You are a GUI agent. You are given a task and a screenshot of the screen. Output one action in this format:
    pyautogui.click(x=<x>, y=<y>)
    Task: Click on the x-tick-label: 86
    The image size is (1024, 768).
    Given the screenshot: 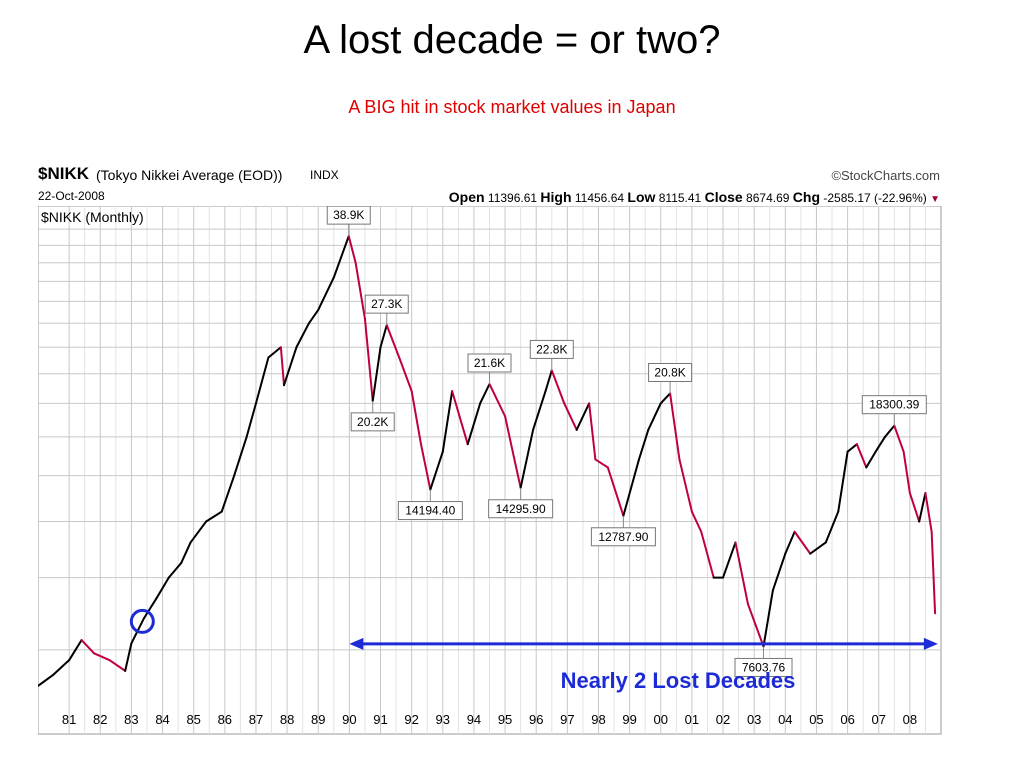 What is the action you would take?
    pyautogui.click(x=225, y=719)
    